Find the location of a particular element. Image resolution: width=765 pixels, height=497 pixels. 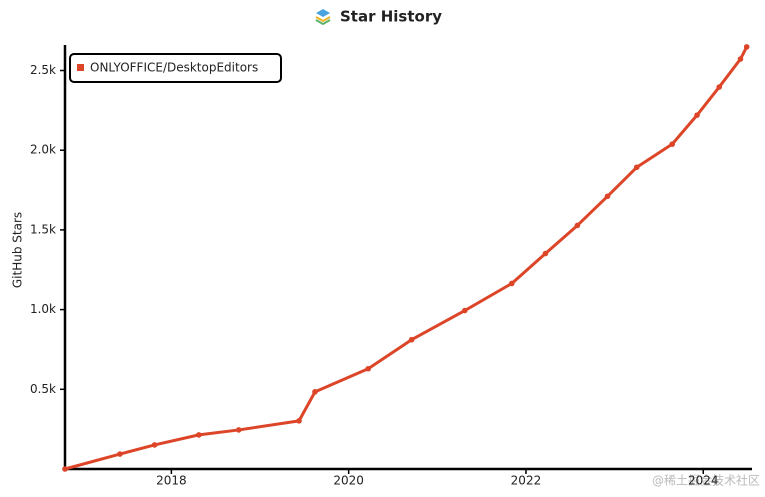

legend-label: ONLYOFFICE/DesktopEditors is located at coordinates (174, 68).